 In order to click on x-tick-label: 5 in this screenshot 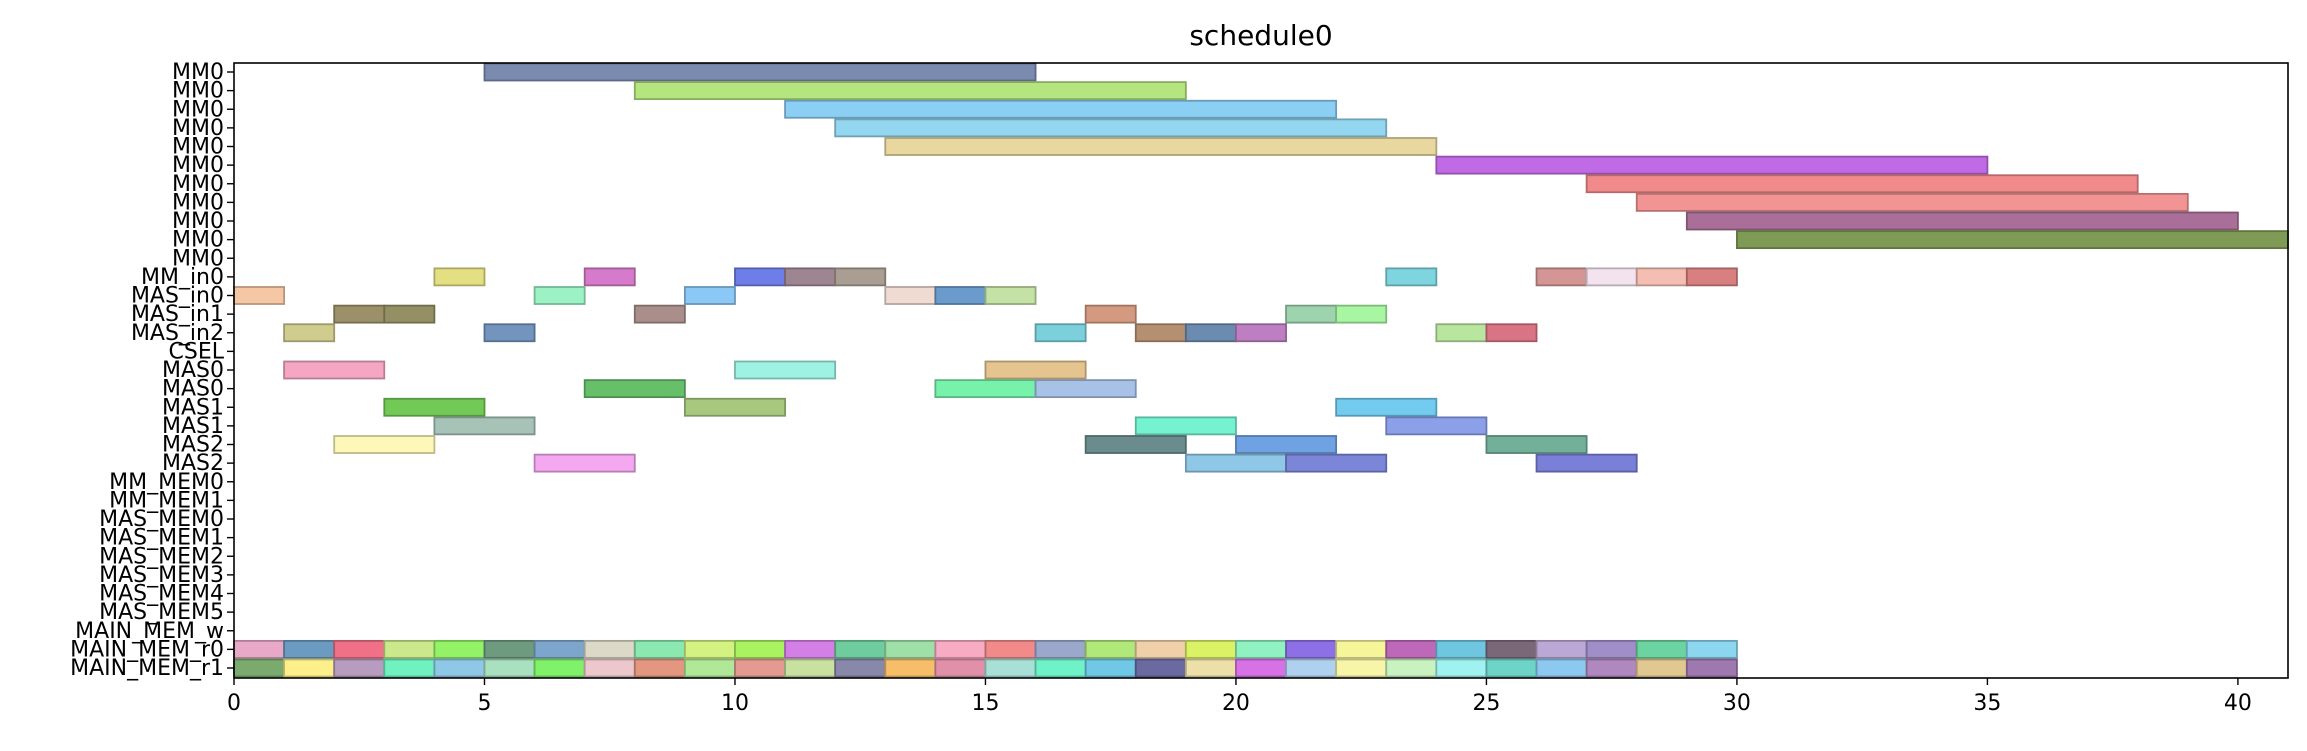, I will do `click(484, 703)`.